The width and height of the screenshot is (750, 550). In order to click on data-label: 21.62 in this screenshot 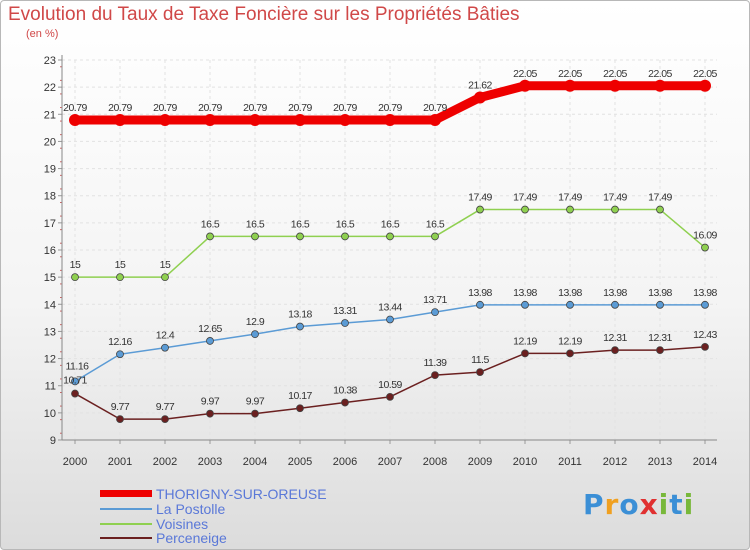, I will do `click(480, 85)`.